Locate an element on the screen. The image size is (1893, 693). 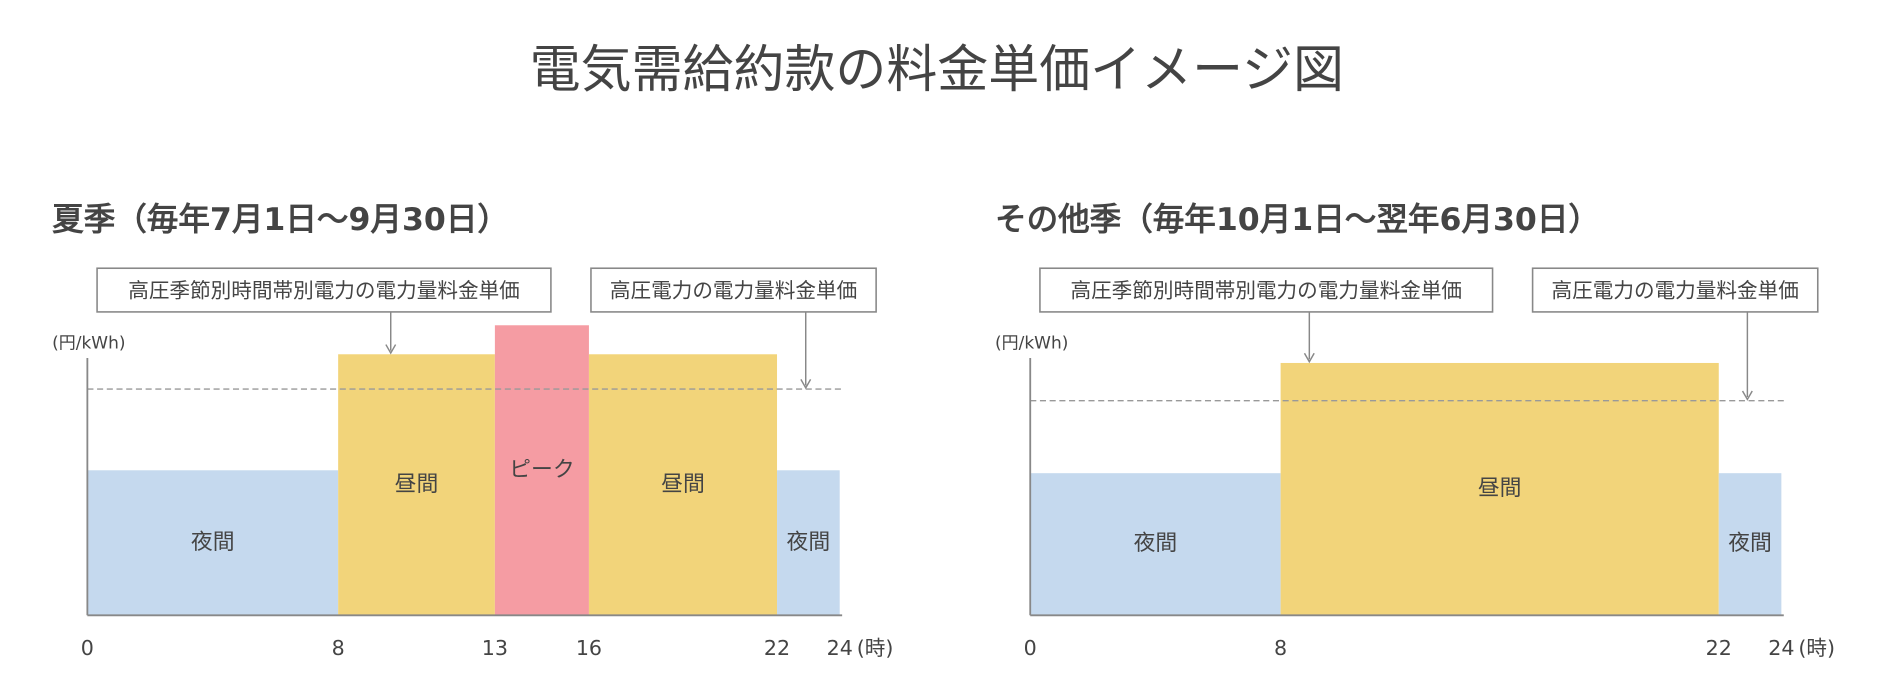
segment-label: ピーク is located at coordinates (542, 469).